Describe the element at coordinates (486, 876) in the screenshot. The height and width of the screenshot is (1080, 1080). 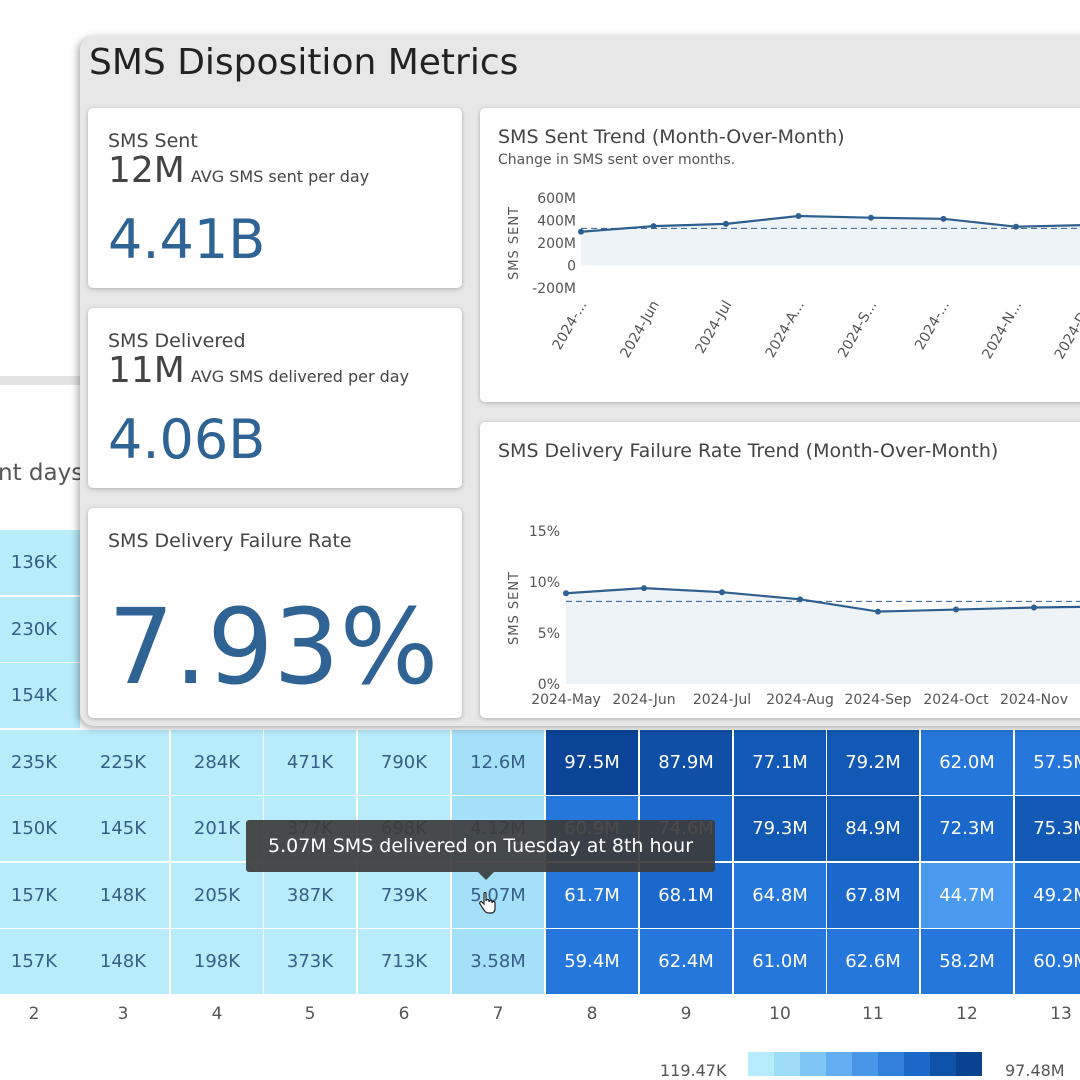
I see `tooltip-arrow` at that location.